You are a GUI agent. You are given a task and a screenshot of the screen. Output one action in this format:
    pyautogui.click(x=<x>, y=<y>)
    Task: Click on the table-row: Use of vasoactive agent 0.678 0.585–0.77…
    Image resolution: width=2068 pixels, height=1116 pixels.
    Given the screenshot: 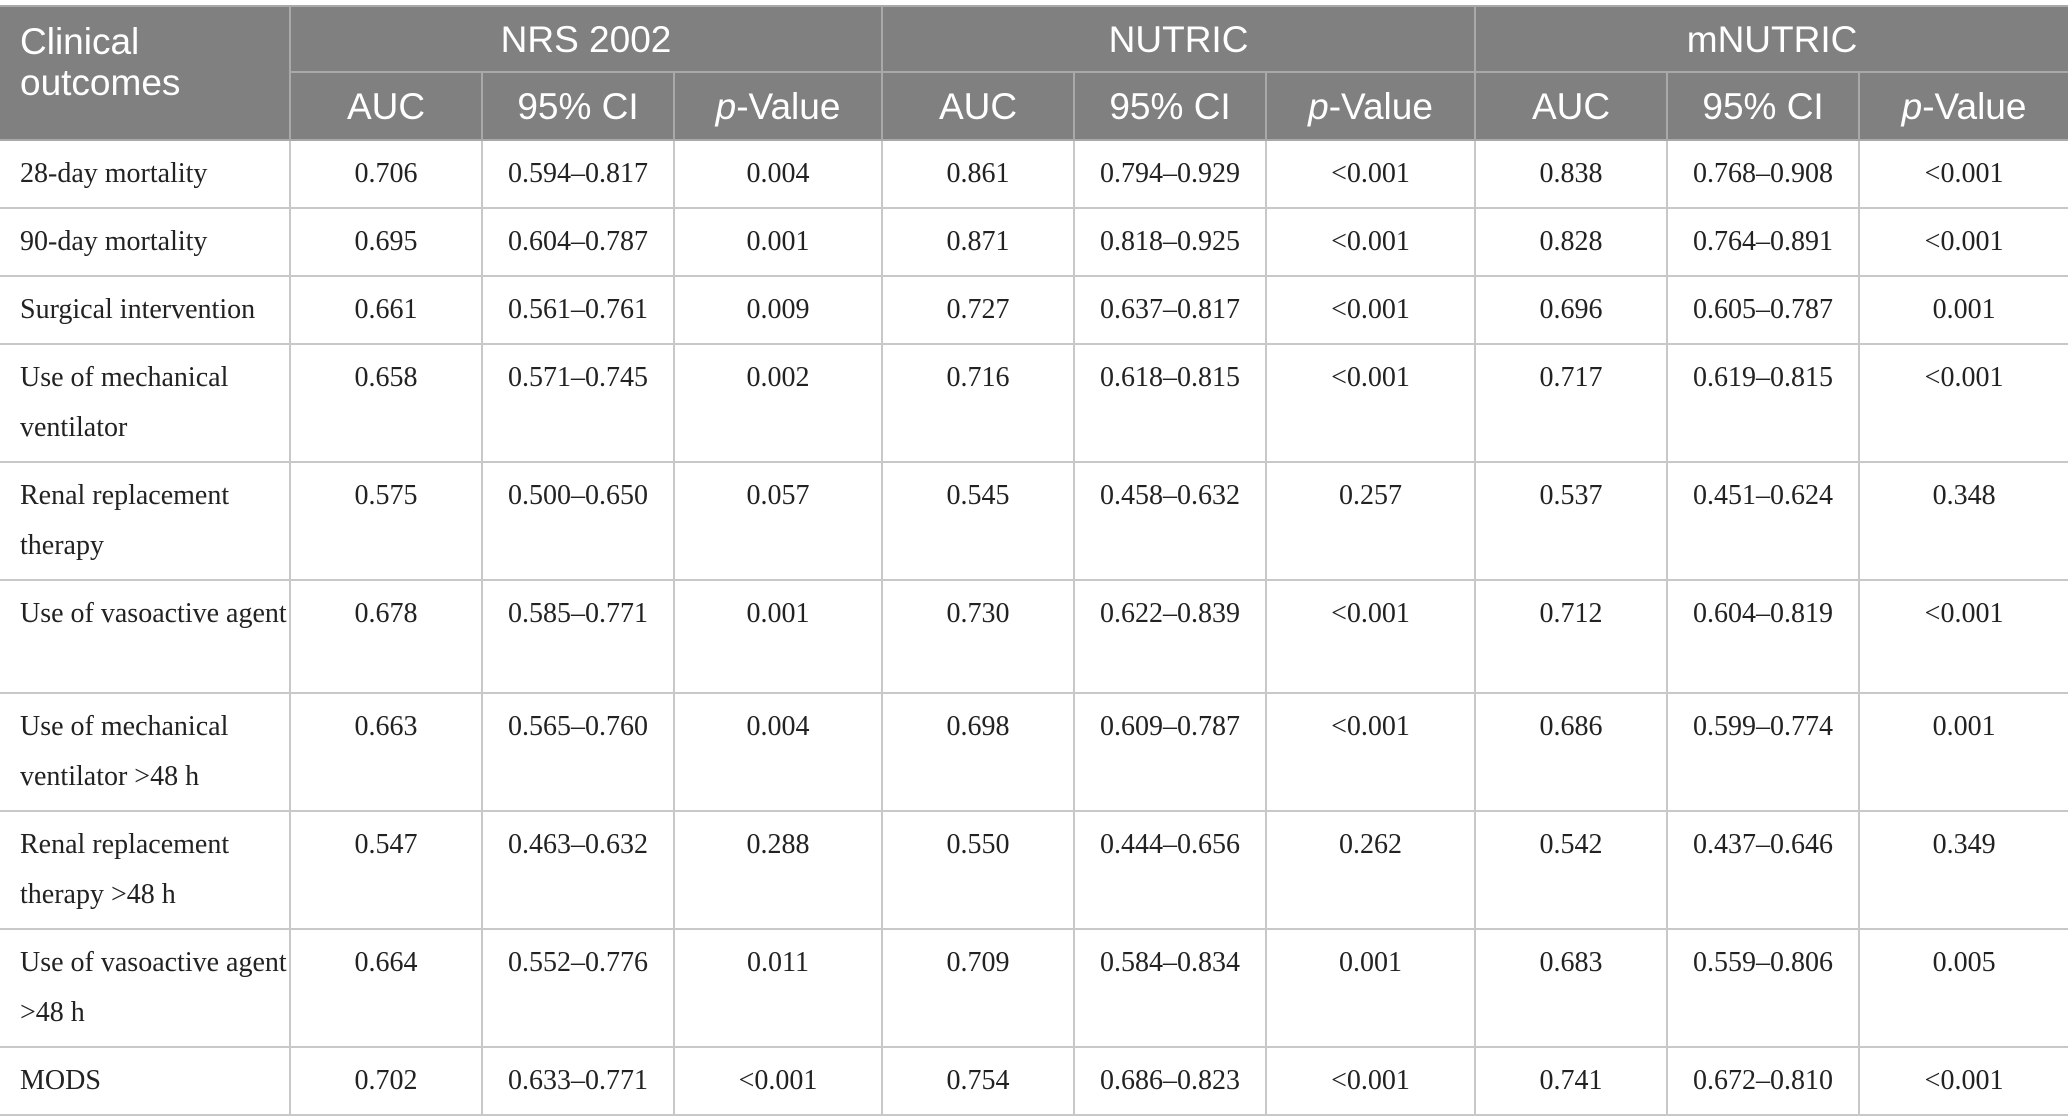 What is the action you would take?
    pyautogui.click(x=1034, y=636)
    